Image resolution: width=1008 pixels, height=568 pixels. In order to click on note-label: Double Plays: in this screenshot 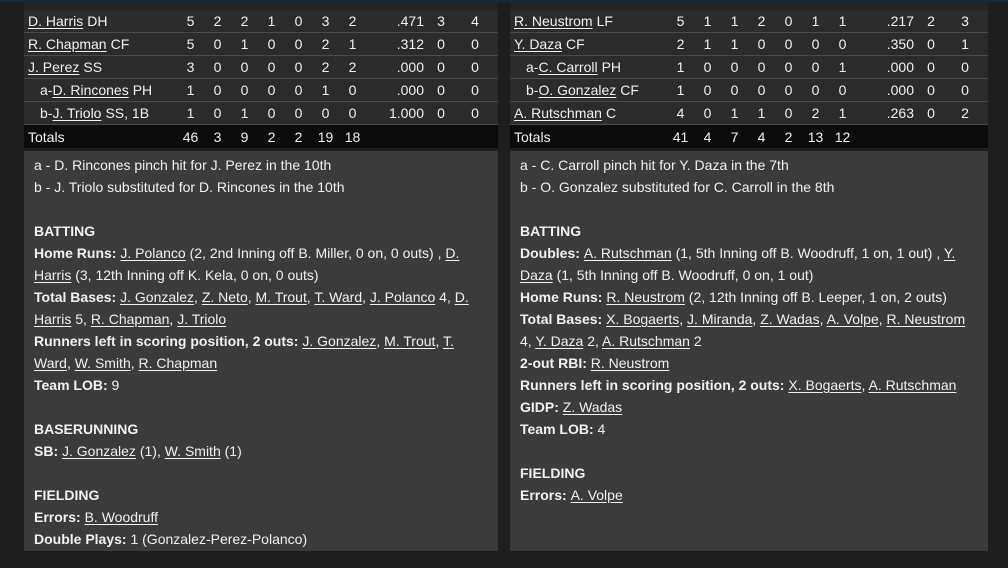, I will do `click(82, 539)`.